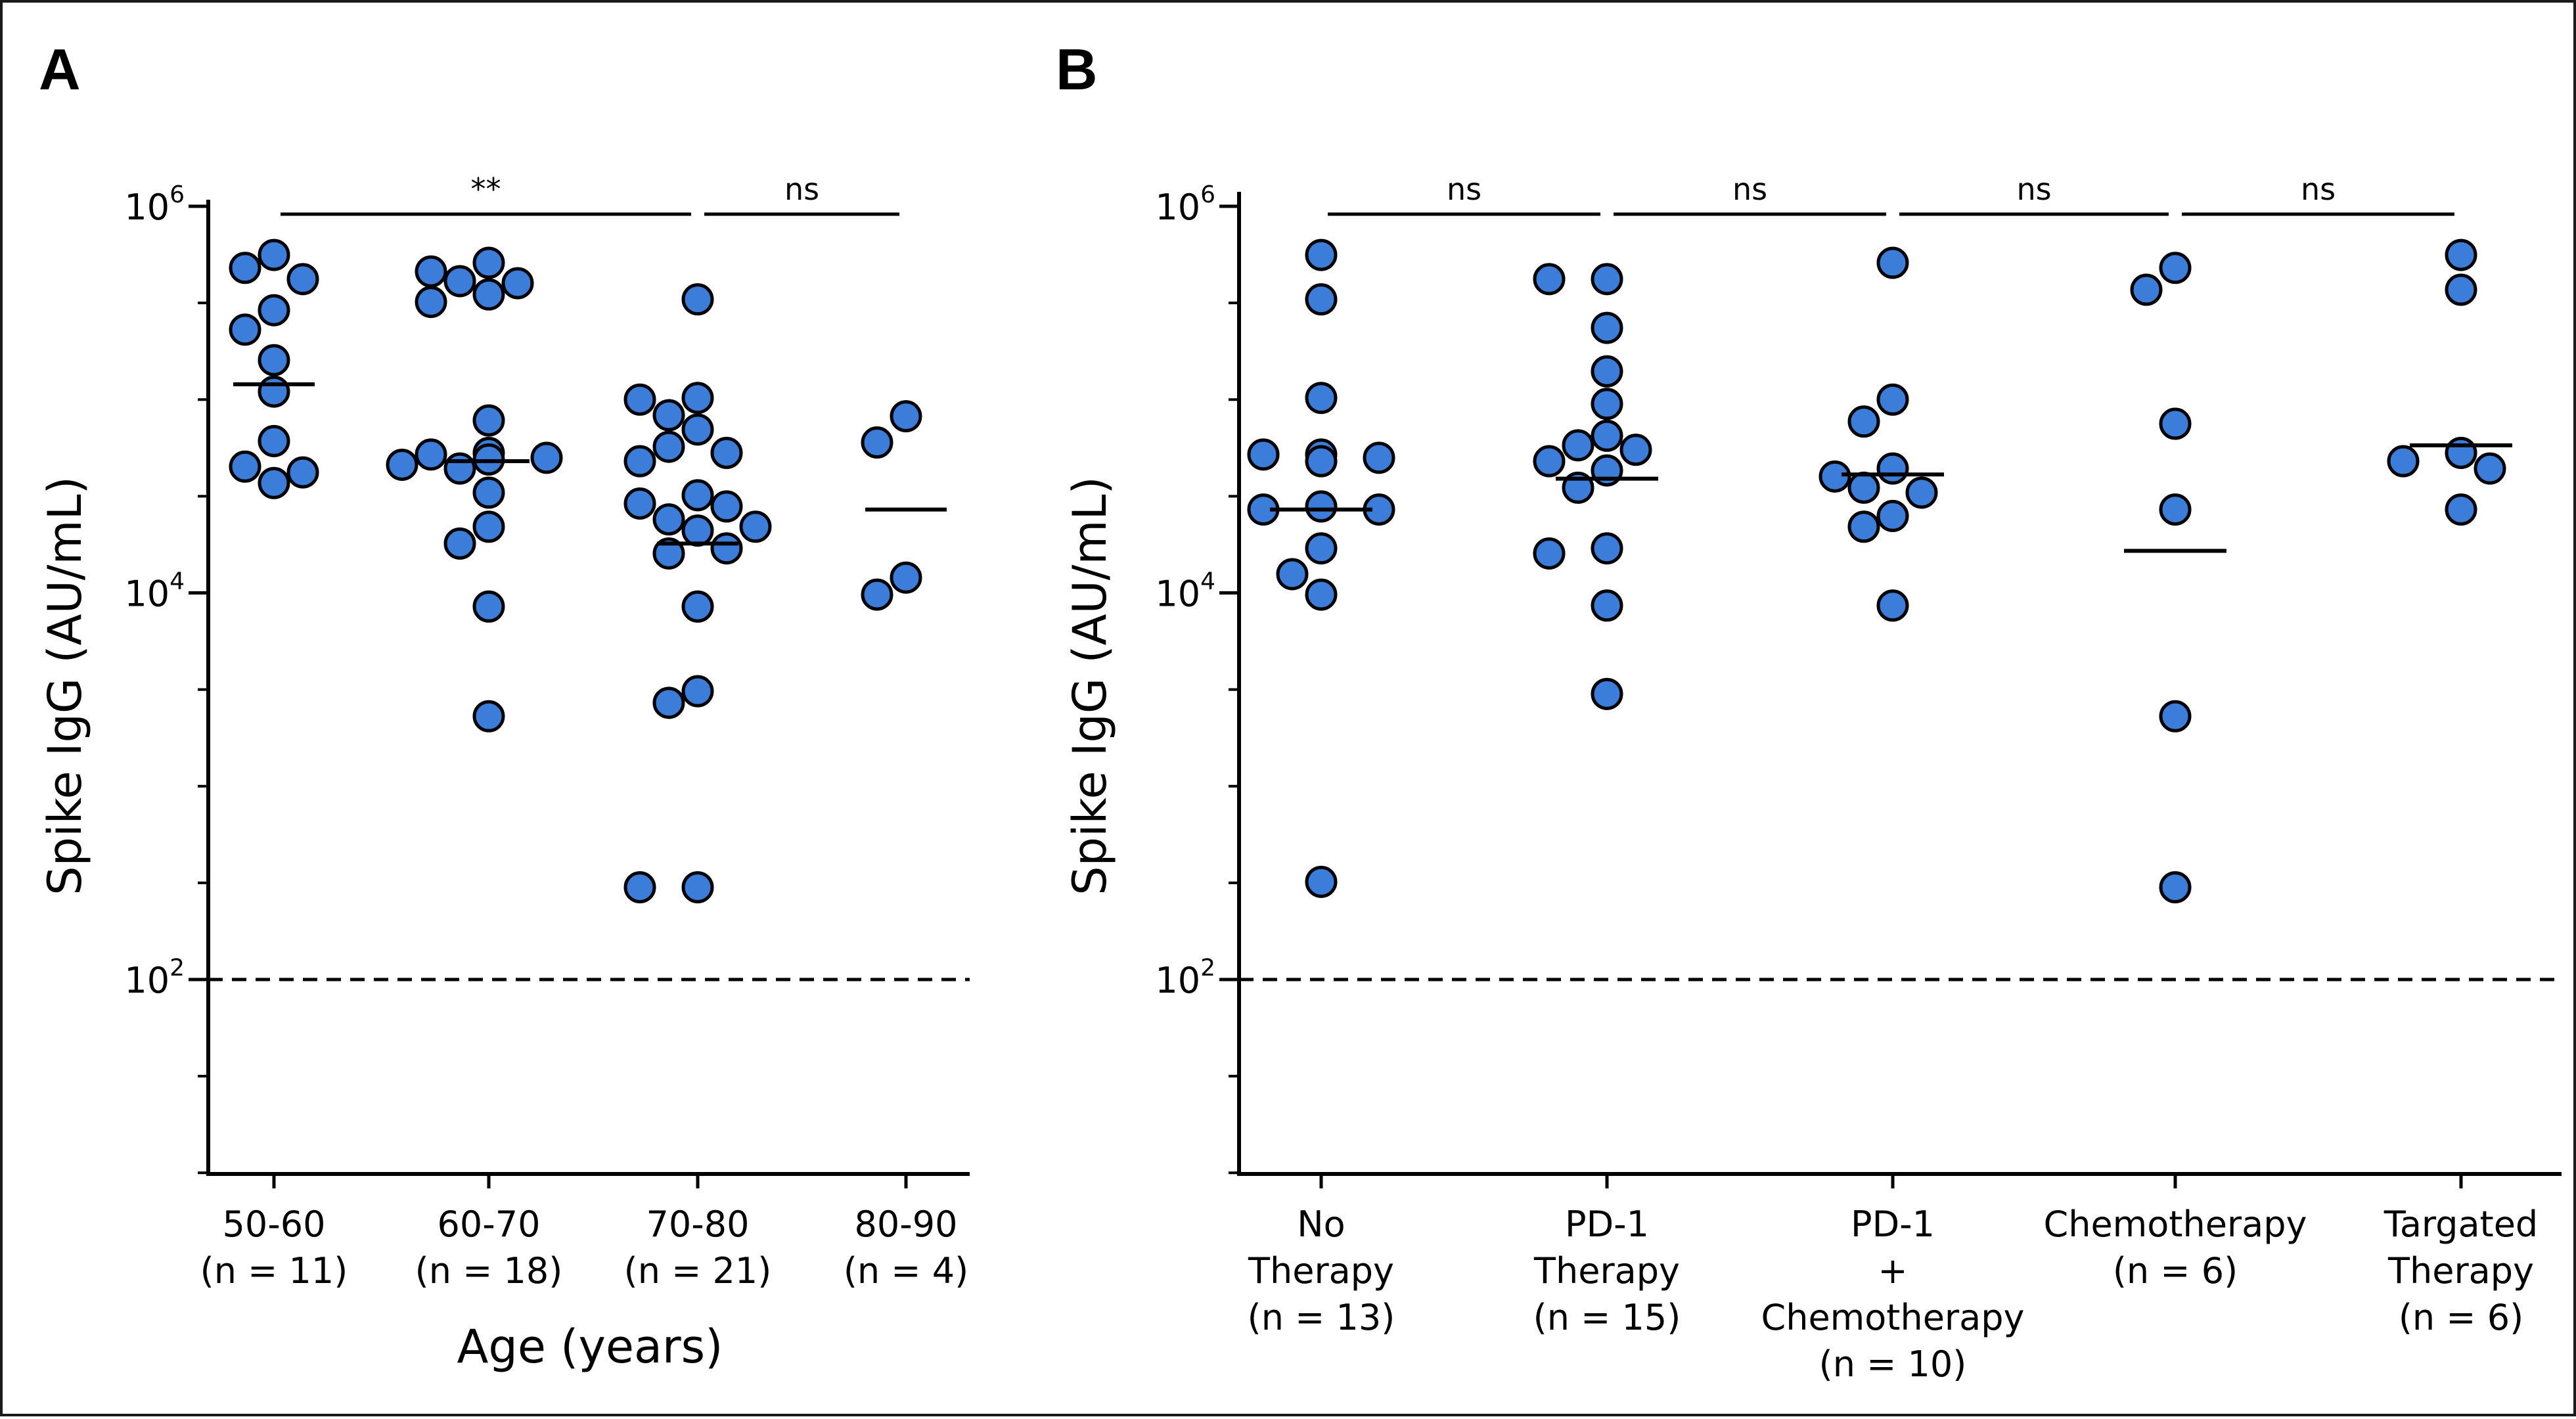 The width and height of the screenshot is (2576, 1419). I want to click on x-tick-label: (n = 15), so click(1607, 1317).